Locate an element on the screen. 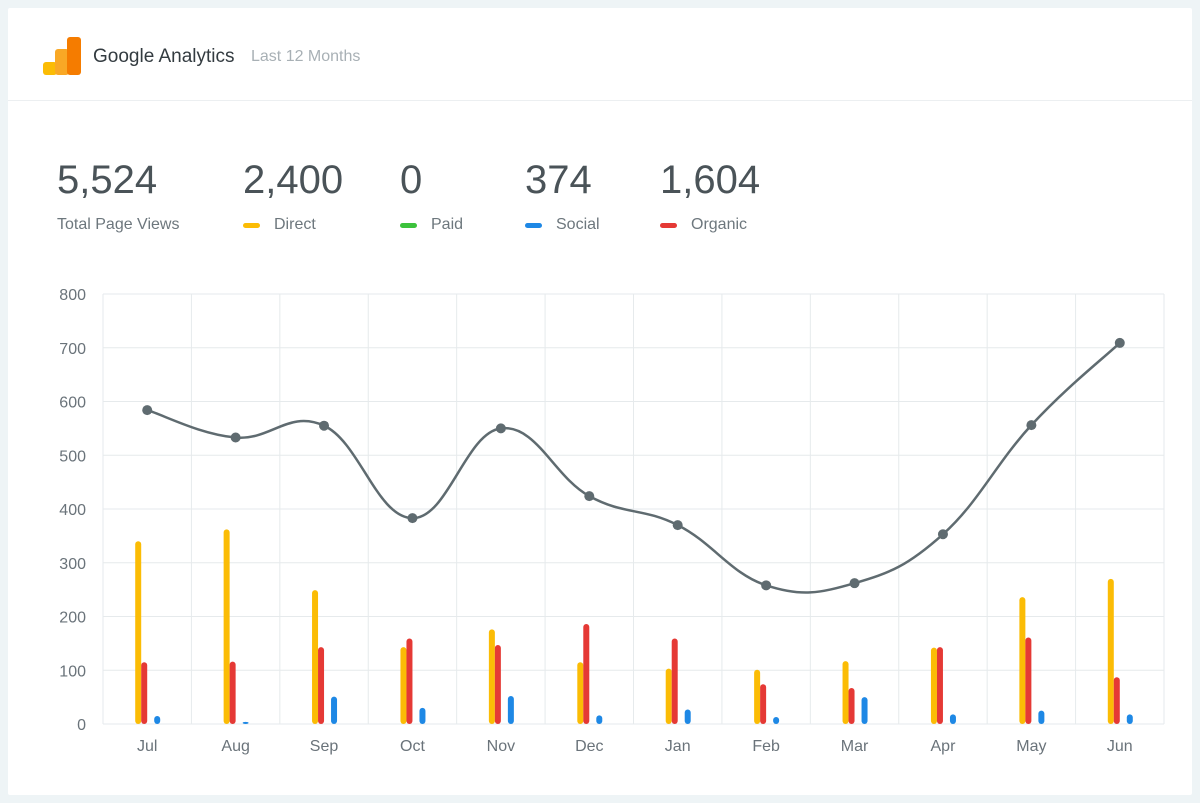 The width and height of the screenshot is (1200, 803). period-label: Last 12 Months is located at coordinates (306, 56).